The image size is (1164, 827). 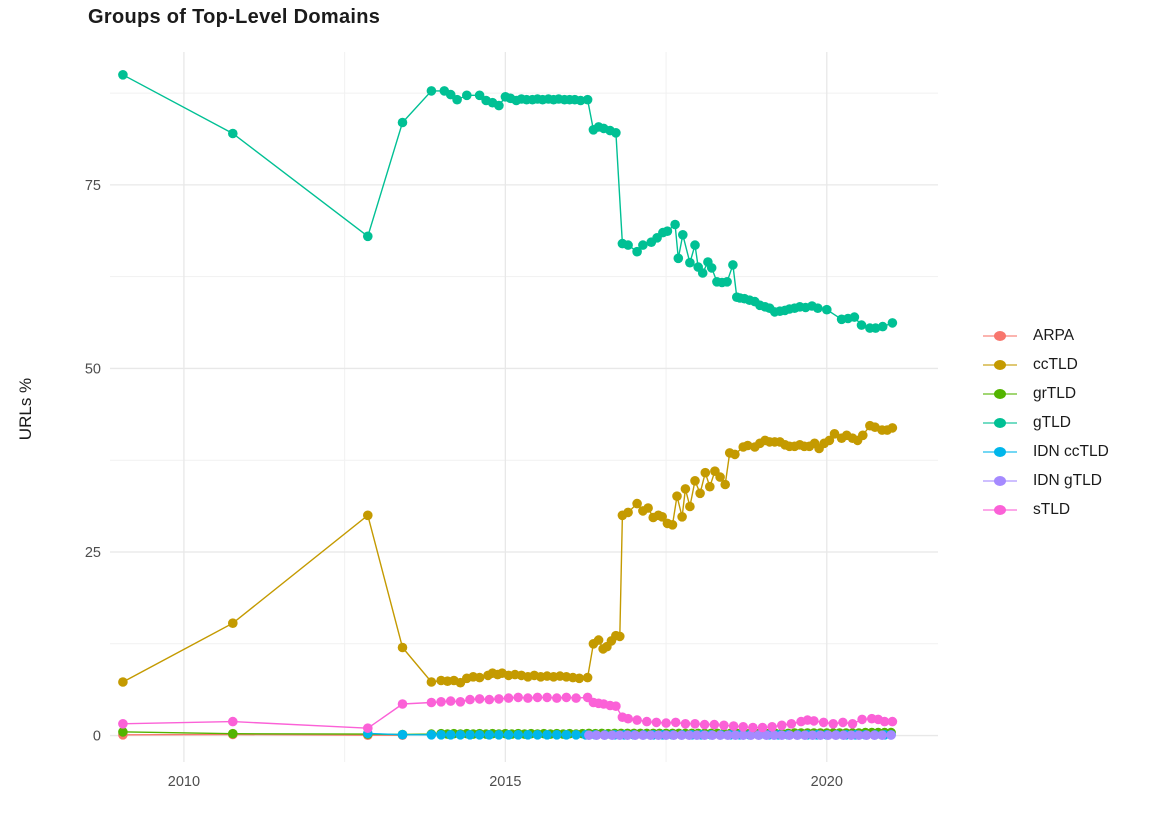 I want to click on series-line-arpa, so click(x=262, y=734).